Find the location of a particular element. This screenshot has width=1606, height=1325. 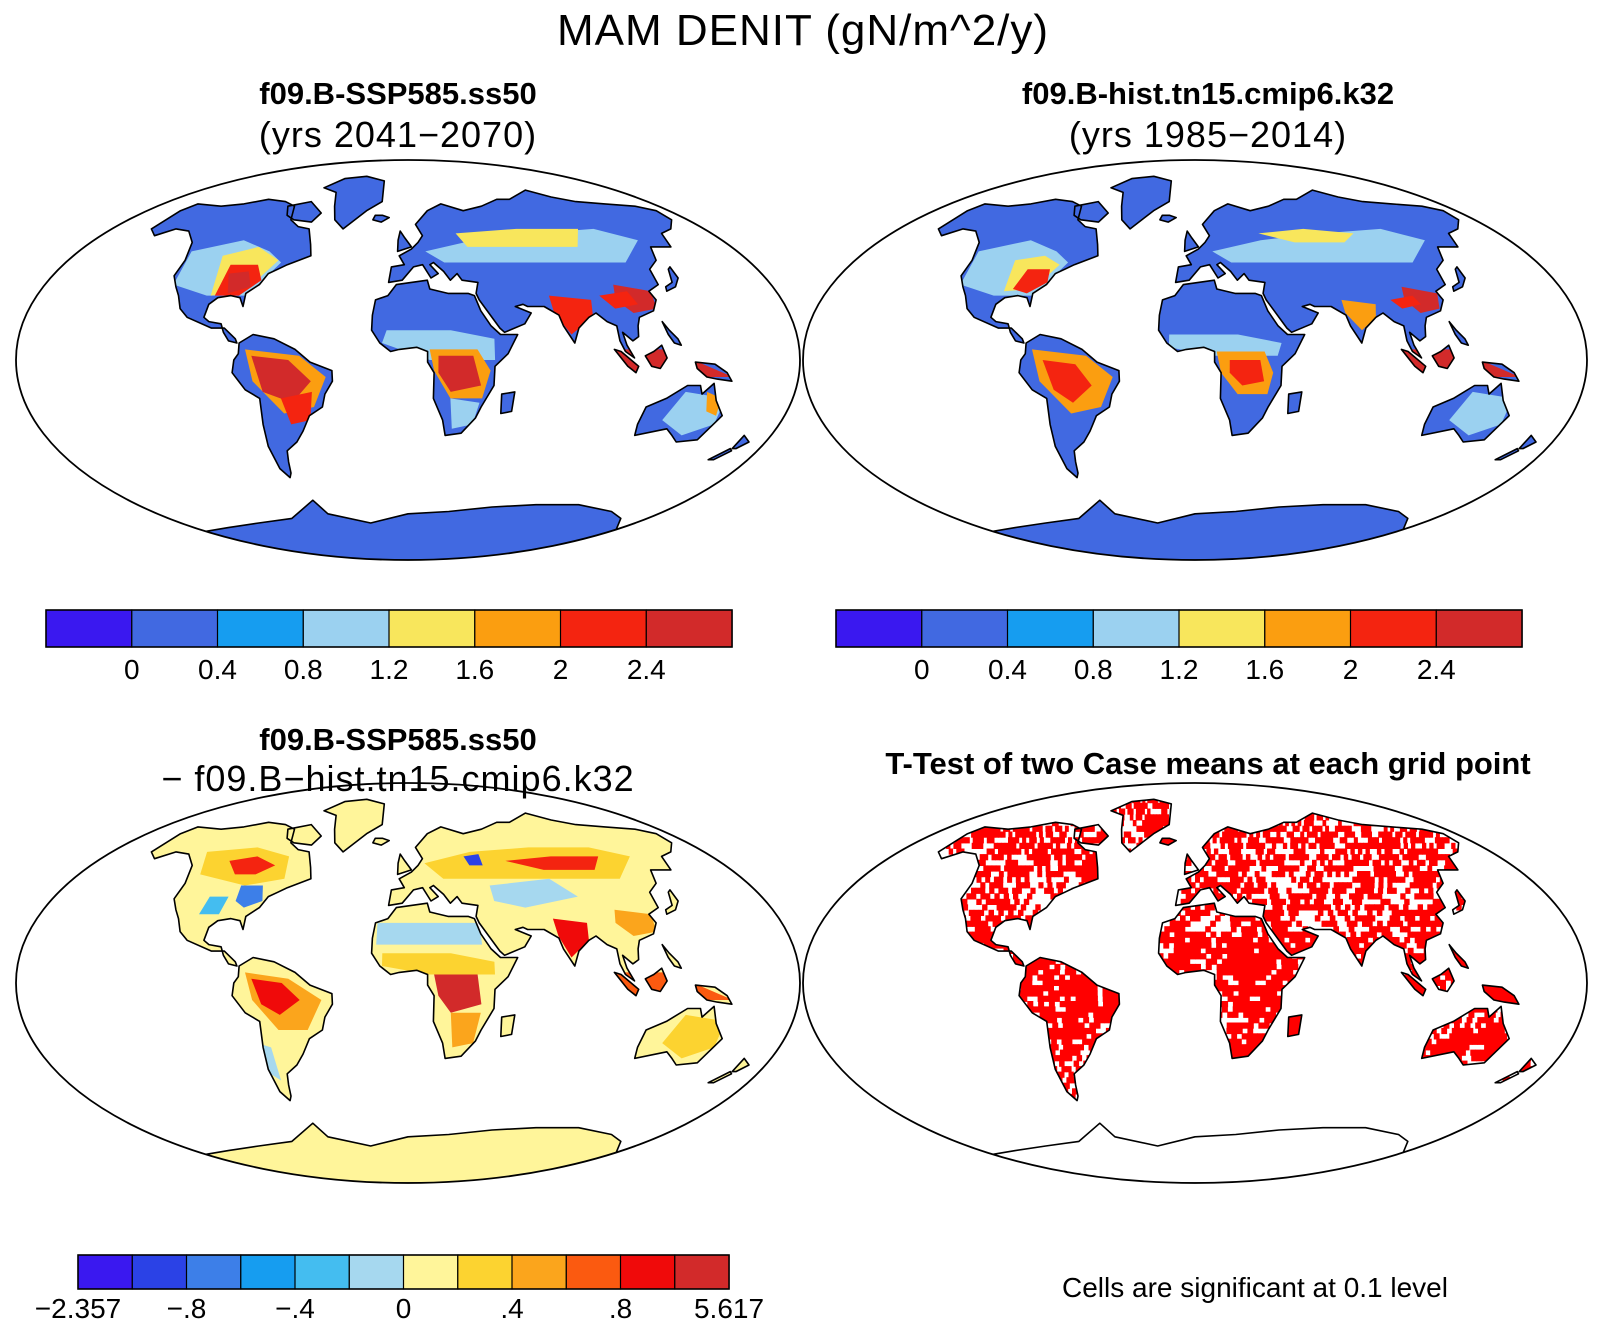

map-panel-future is located at coordinates (408, 360).